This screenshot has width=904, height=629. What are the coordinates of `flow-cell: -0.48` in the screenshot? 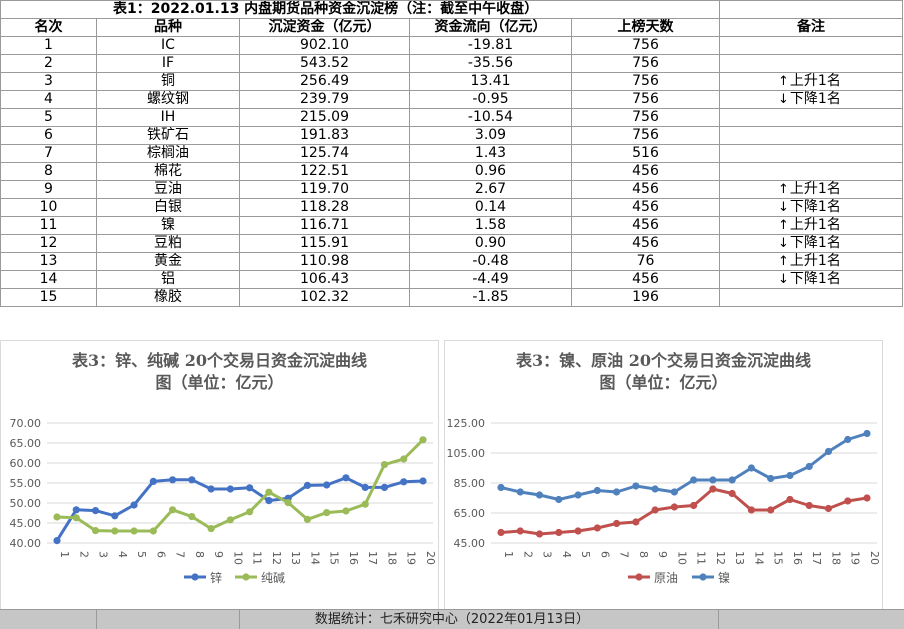 It's located at (490, 261).